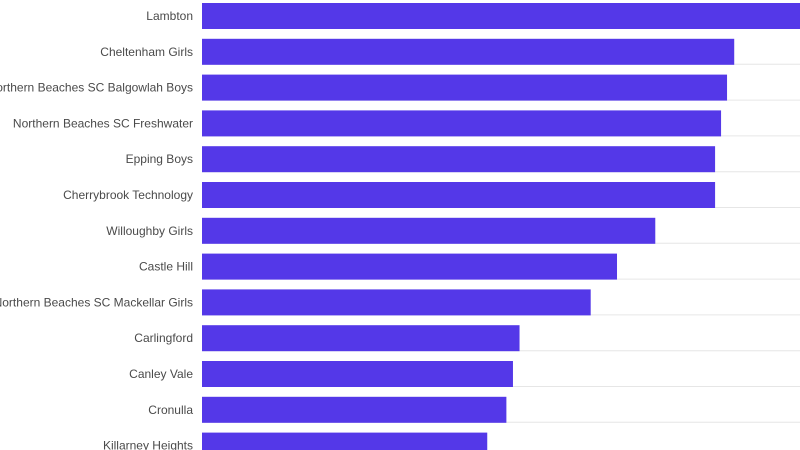 This screenshot has height=450, width=800. Describe the element at coordinates (128, 195) in the screenshot. I see `category-label: Cherrybrook Technology` at that location.